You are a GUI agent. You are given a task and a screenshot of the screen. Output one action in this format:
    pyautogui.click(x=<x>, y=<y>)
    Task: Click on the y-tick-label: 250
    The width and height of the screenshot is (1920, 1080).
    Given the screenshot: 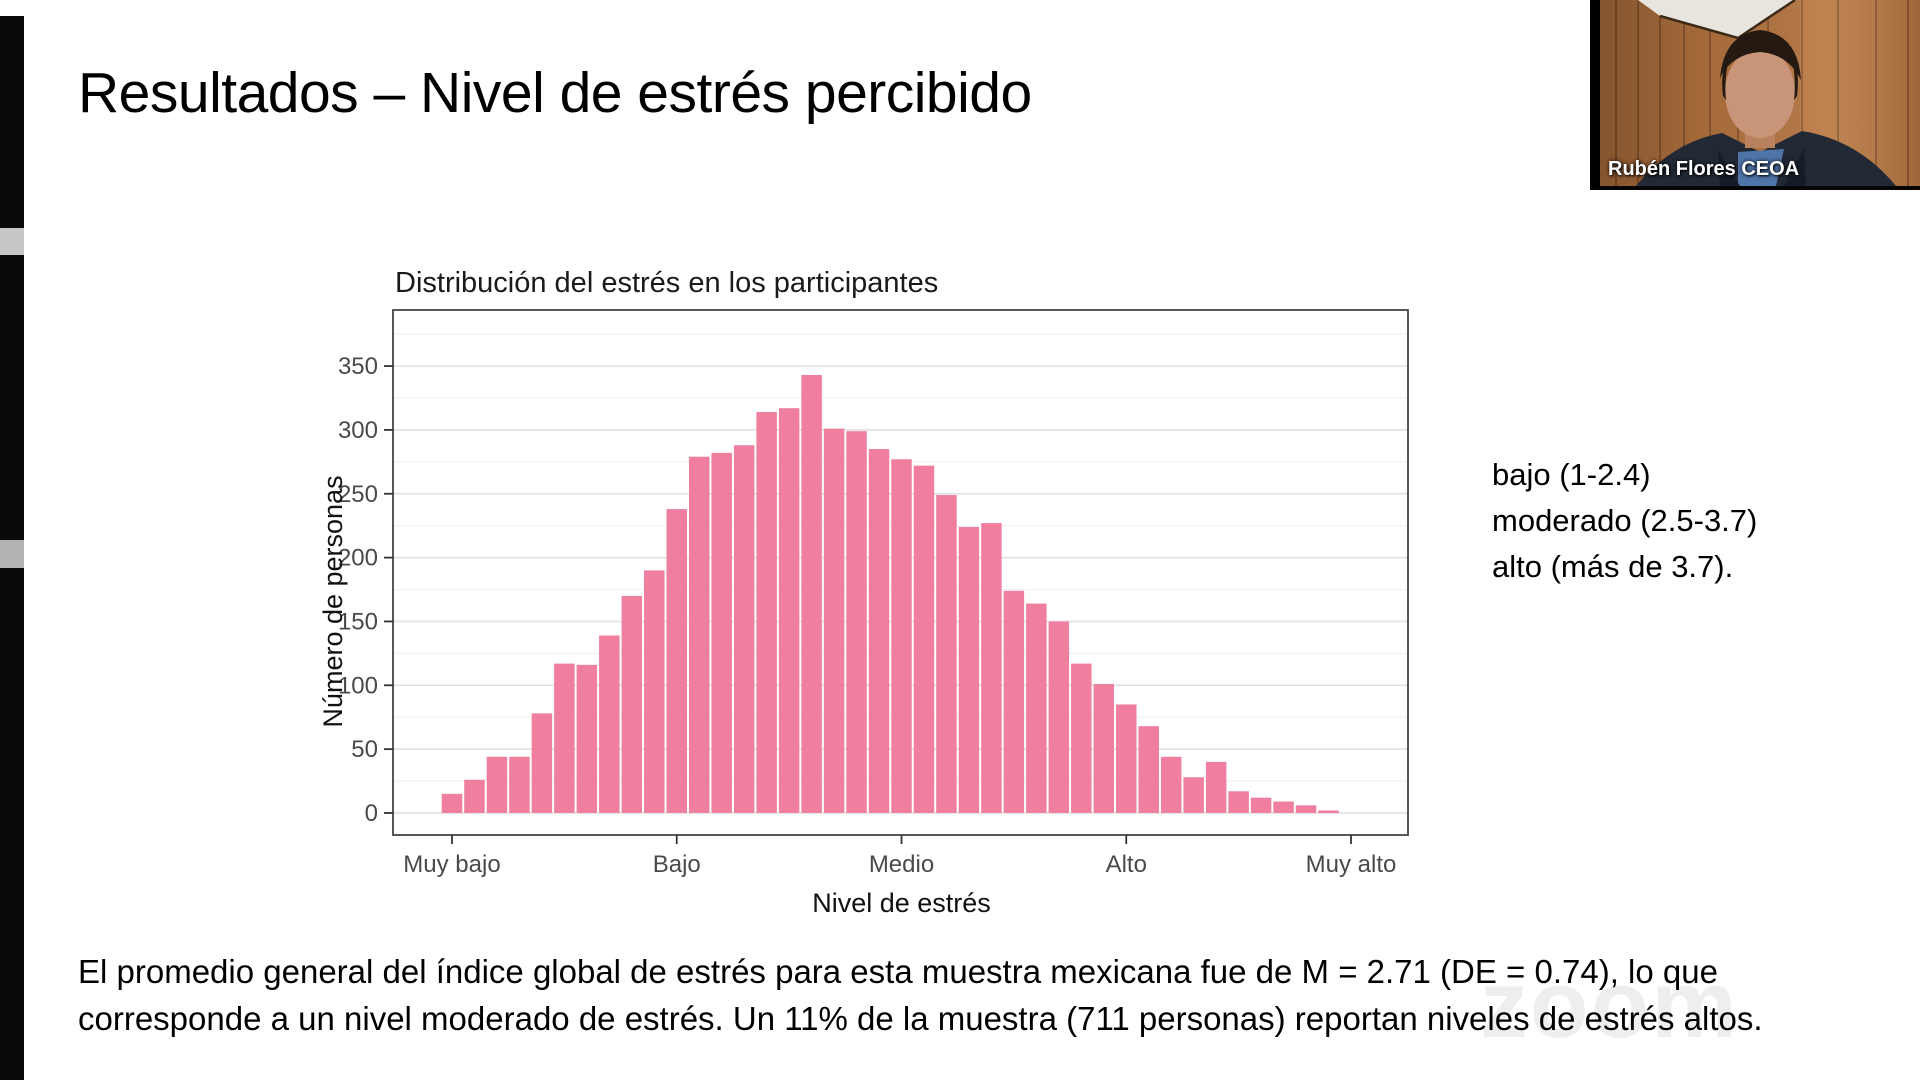 What is the action you would take?
    pyautogui.click(x=358, y=494)
    